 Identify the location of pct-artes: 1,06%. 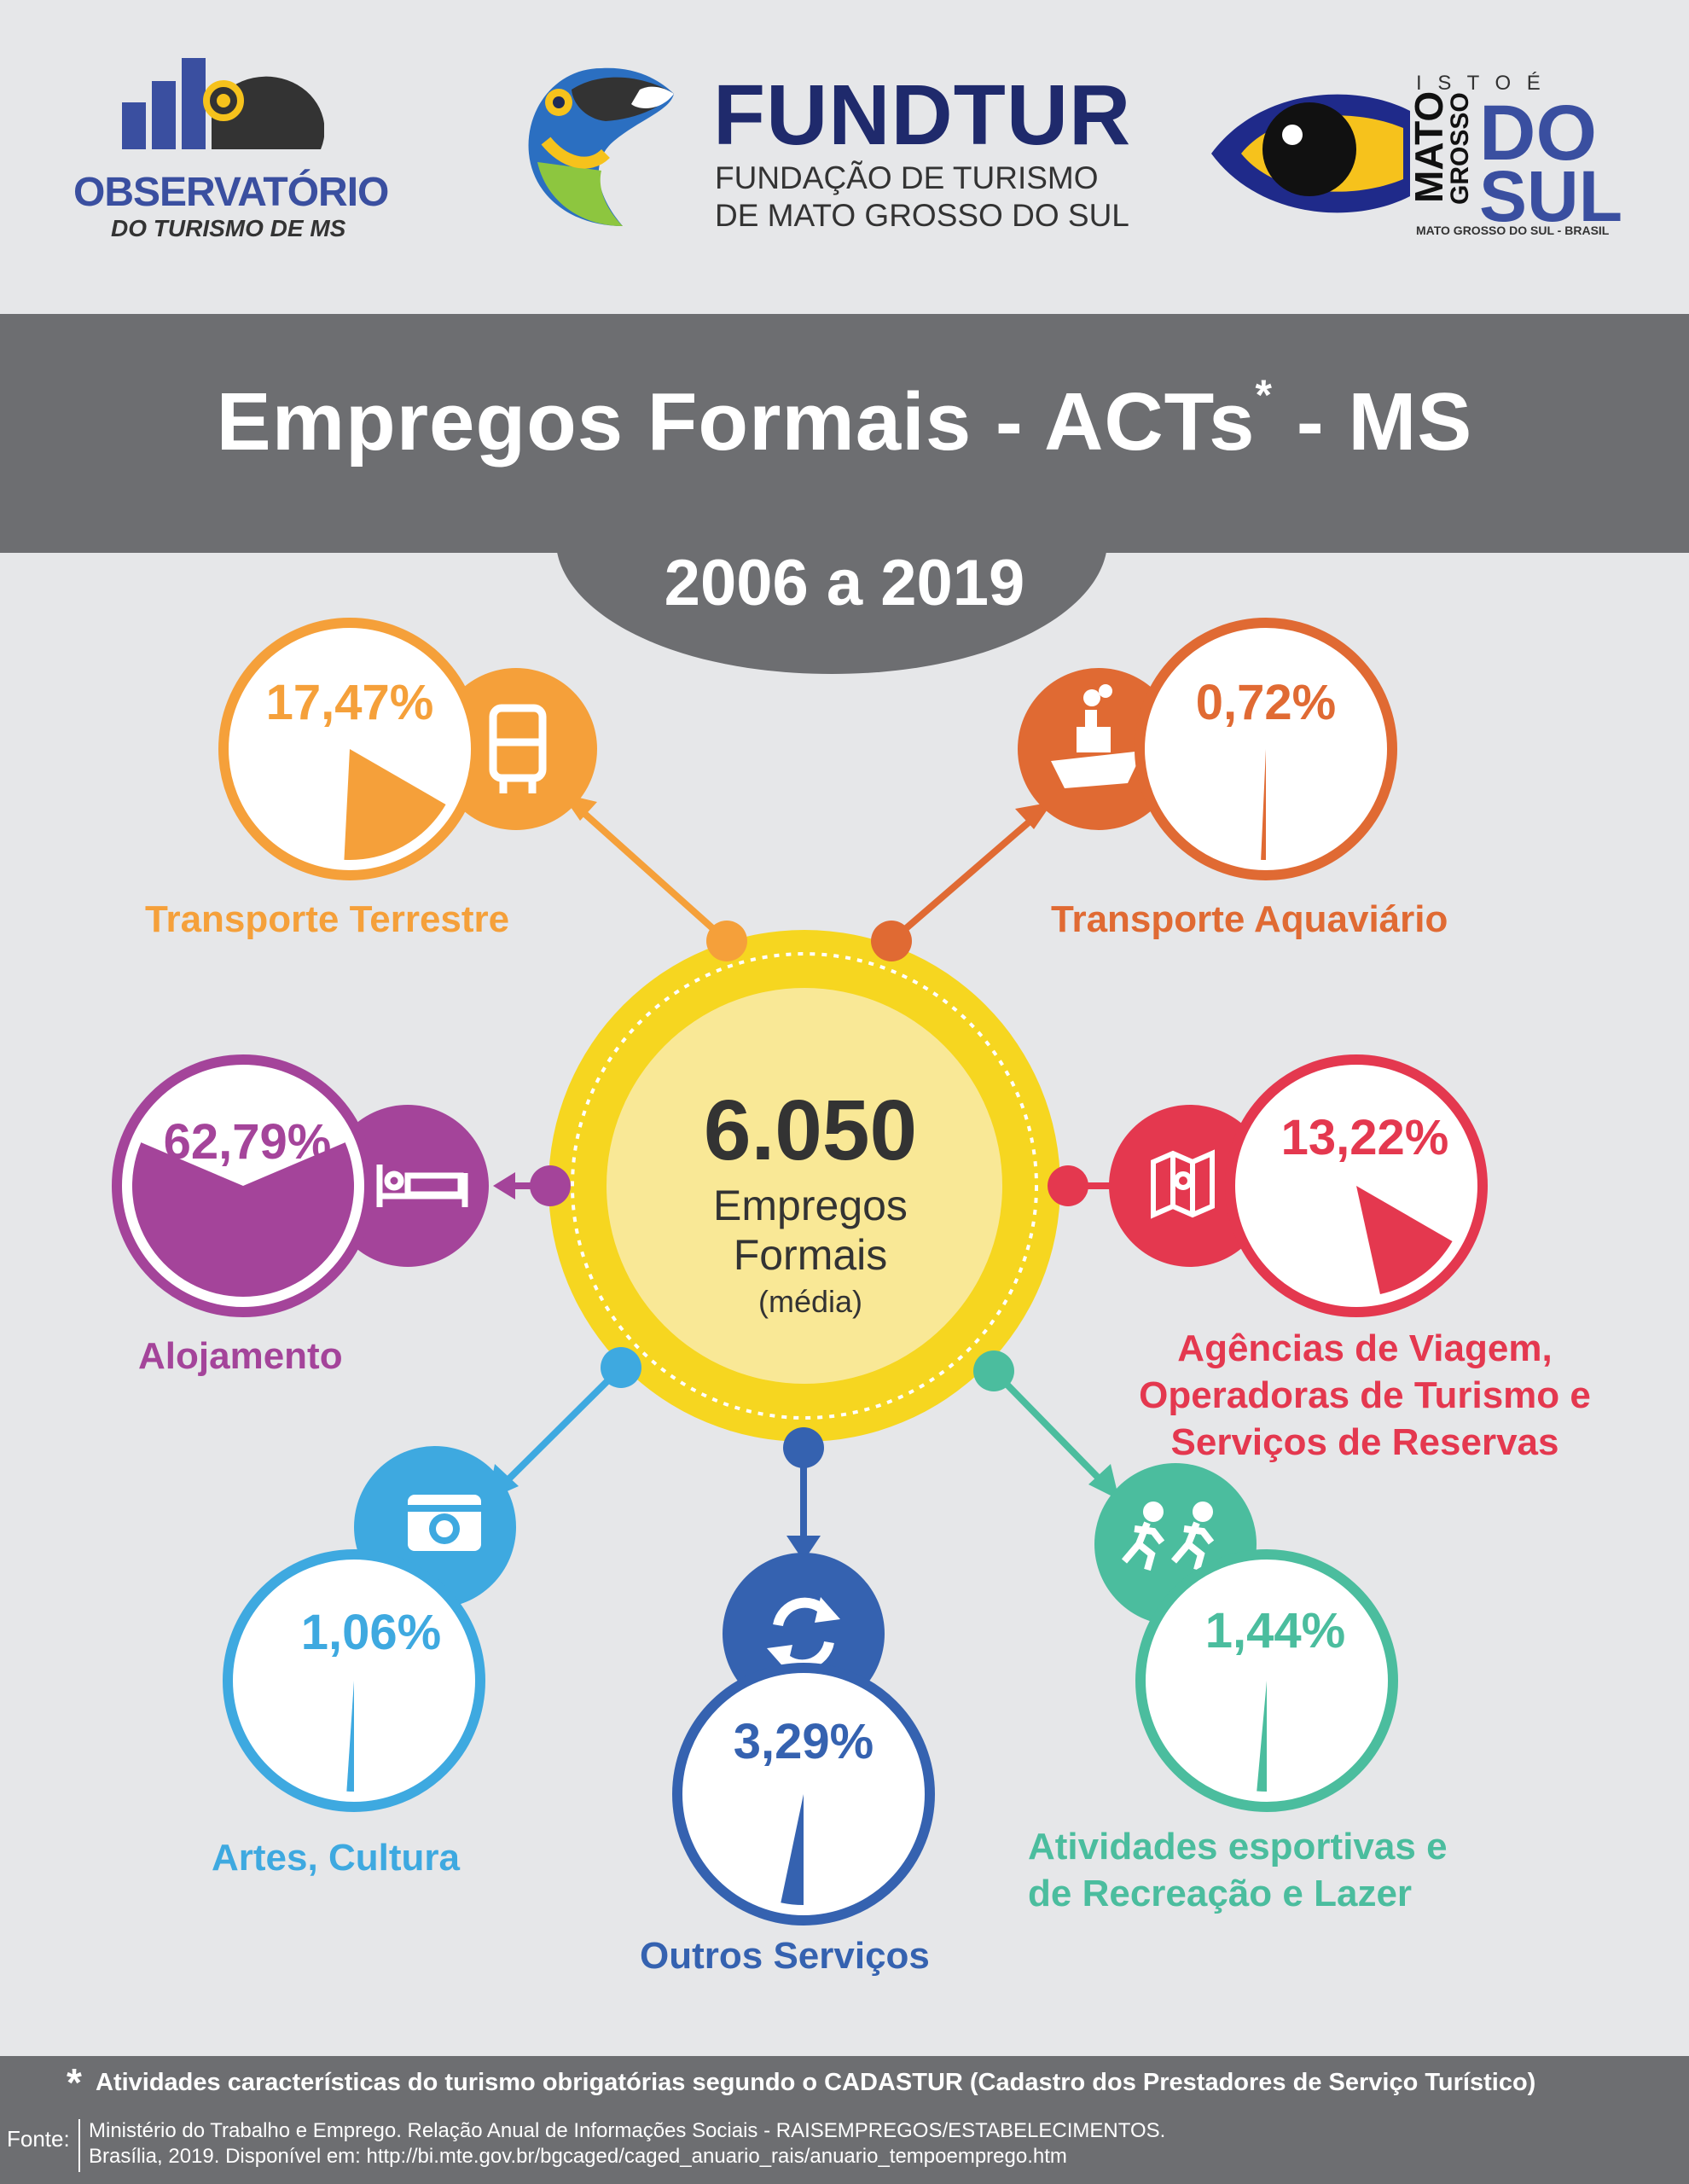
(371, 1633).